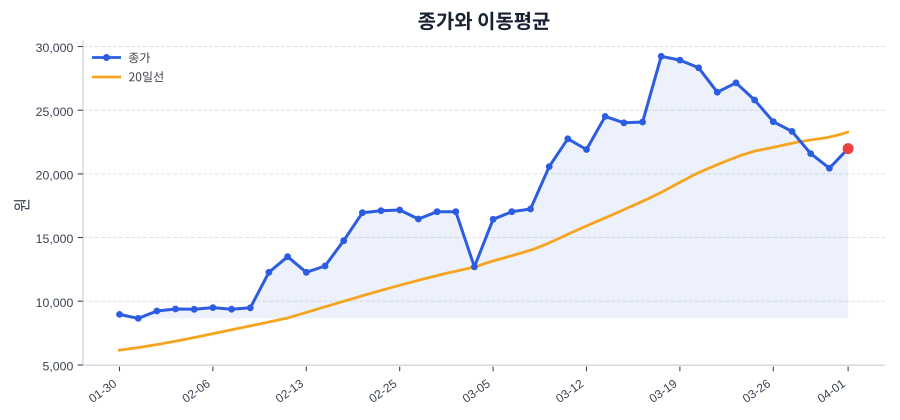 This screenshot has width=900, height=420. Describe the element at coordinates (756, 390) in the screenshot. I see `svg-text: 03-26` at that location.